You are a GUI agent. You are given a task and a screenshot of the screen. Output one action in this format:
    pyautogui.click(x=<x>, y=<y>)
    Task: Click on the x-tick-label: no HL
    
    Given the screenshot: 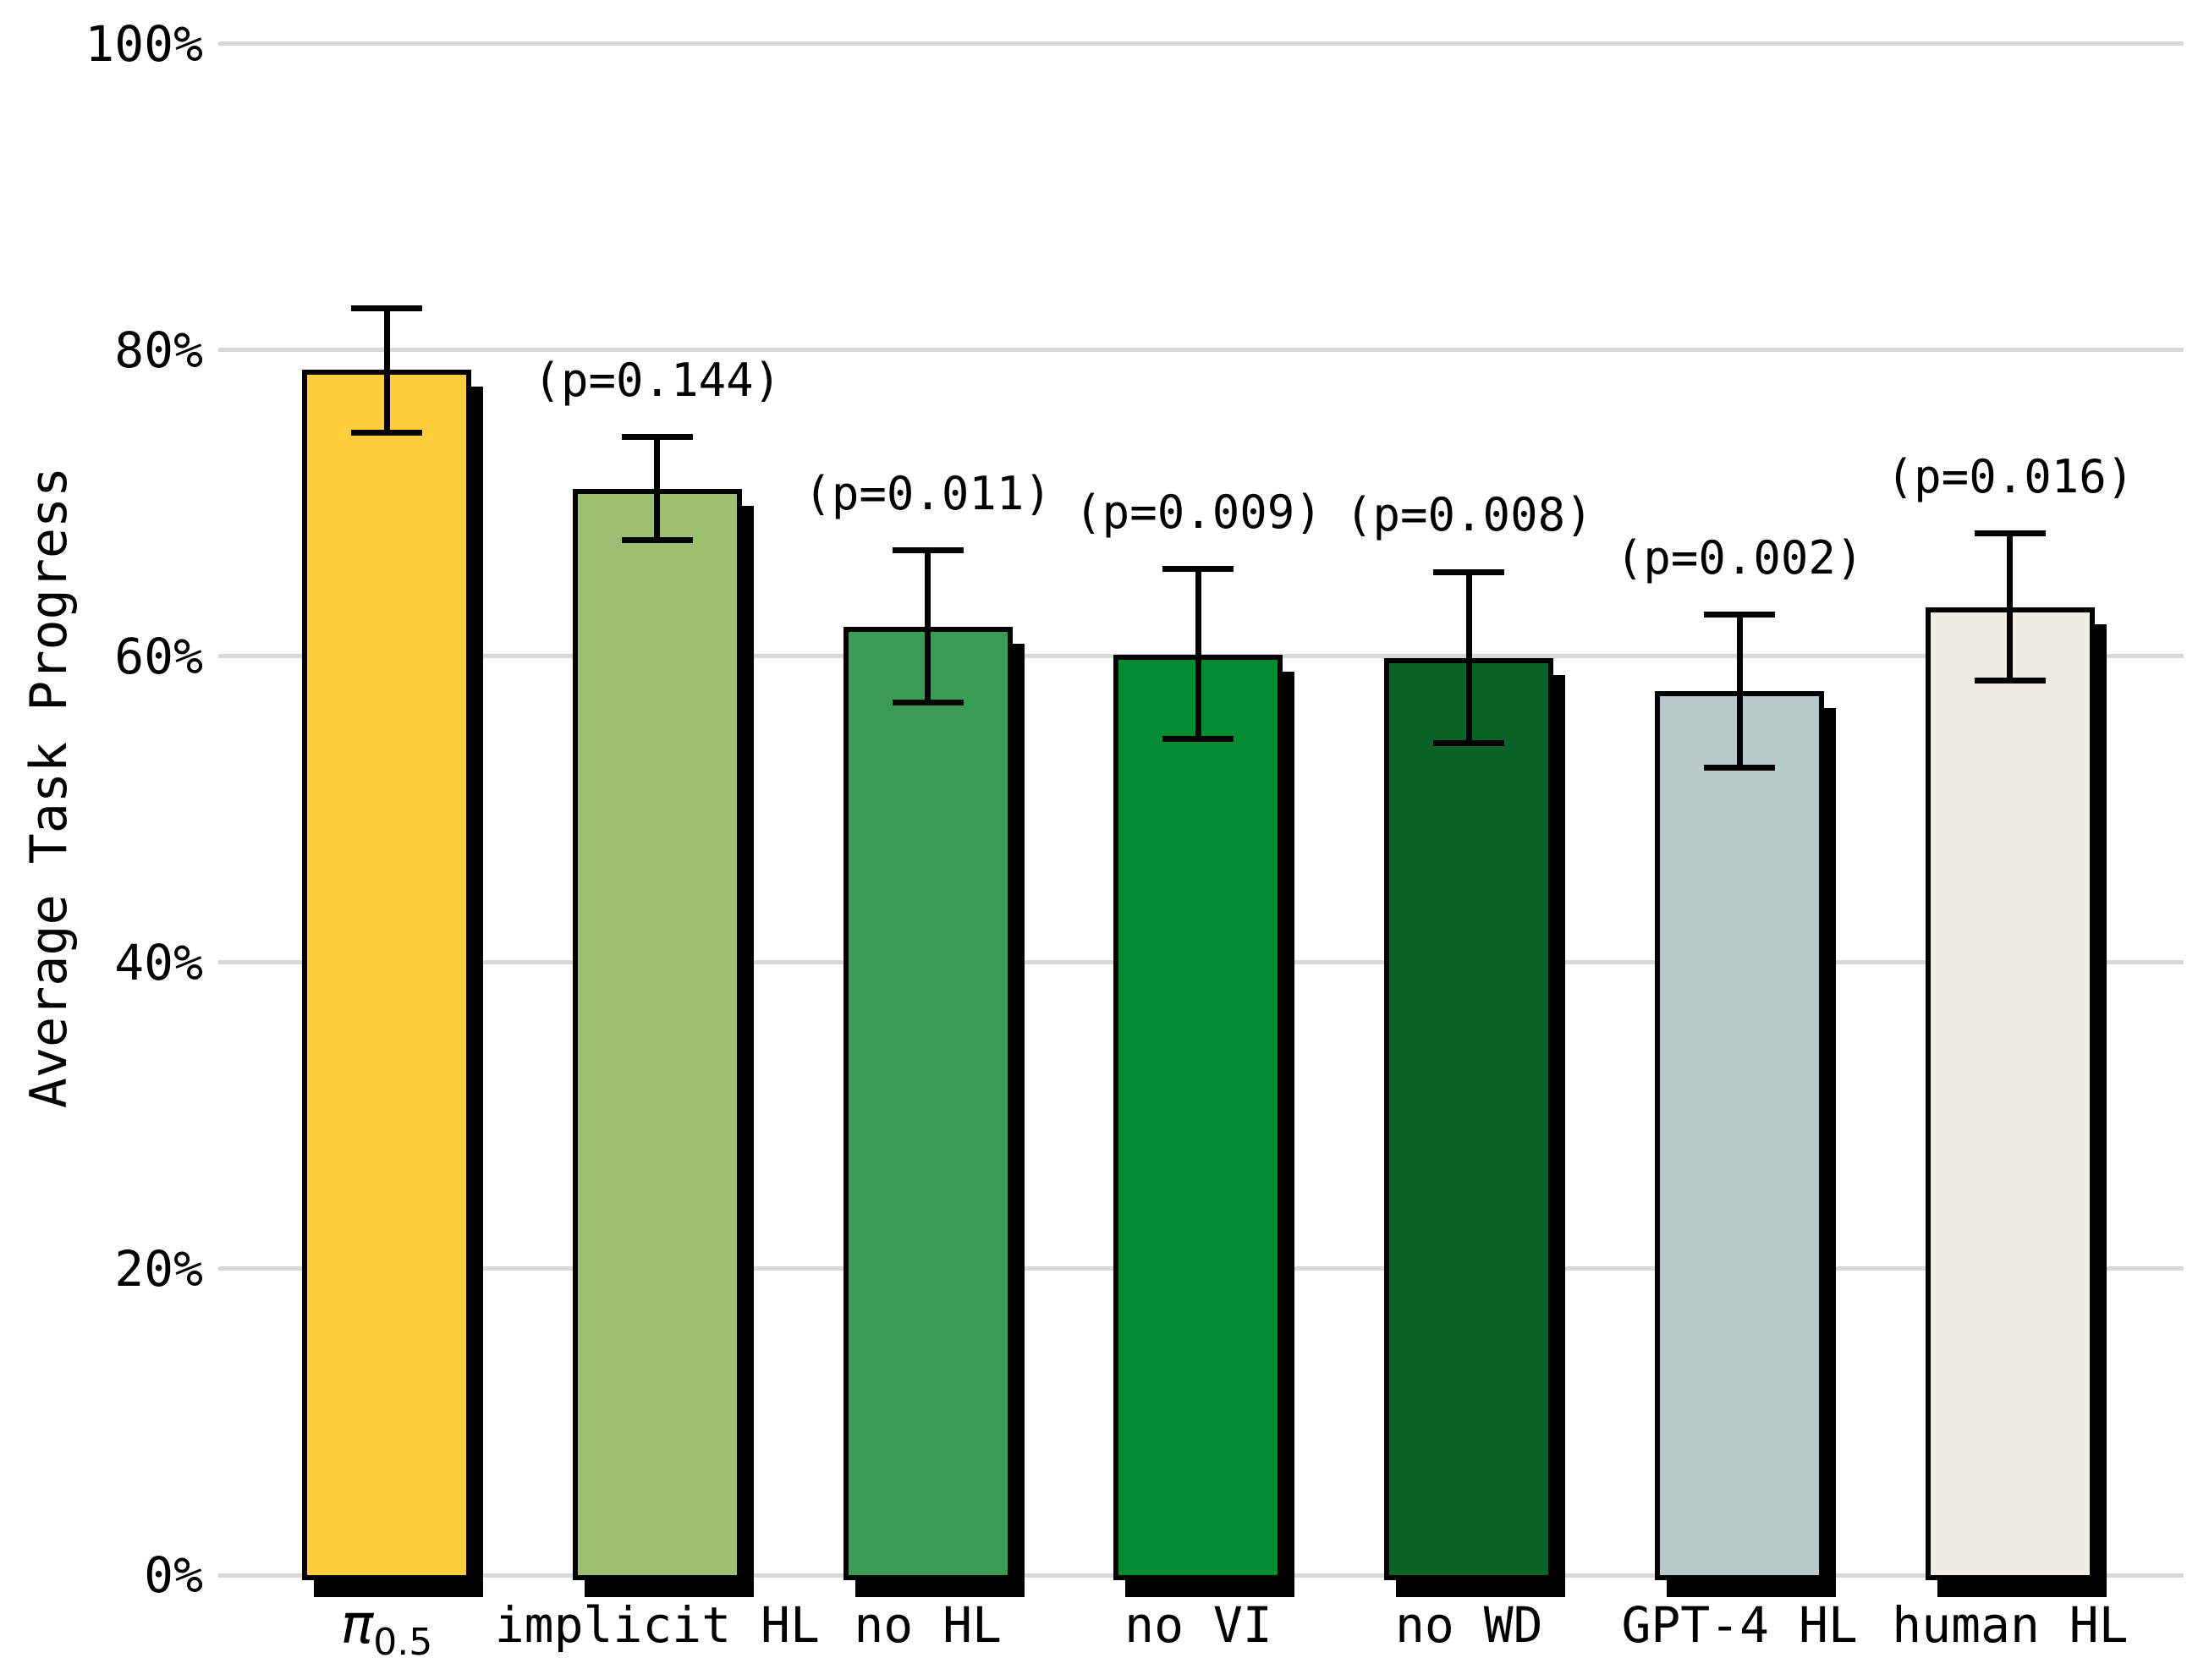 What is the action you would take?
    pyautogui.click(x=928, y=1625)
    